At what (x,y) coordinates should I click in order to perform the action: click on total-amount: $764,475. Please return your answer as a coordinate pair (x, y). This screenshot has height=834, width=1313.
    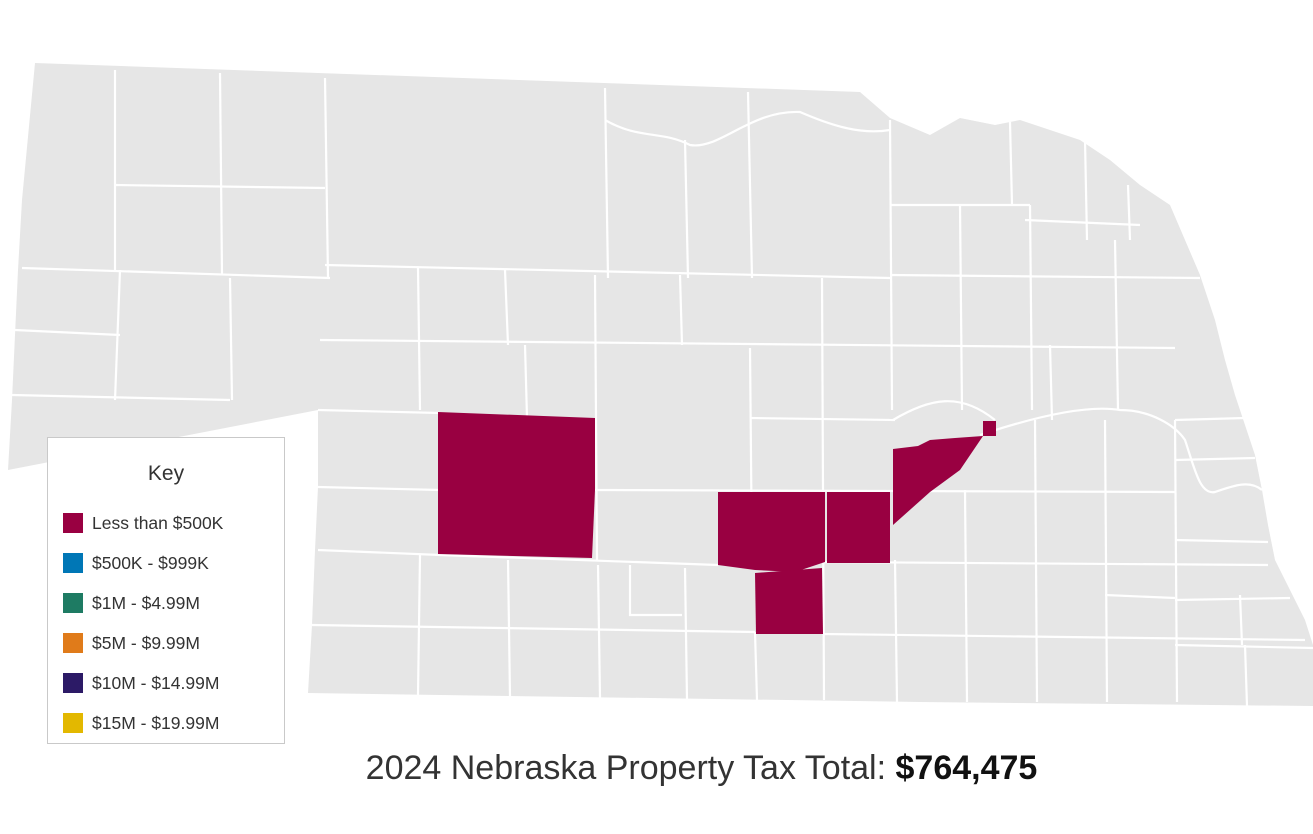
    Looking at the image, I should click on (966, 768).